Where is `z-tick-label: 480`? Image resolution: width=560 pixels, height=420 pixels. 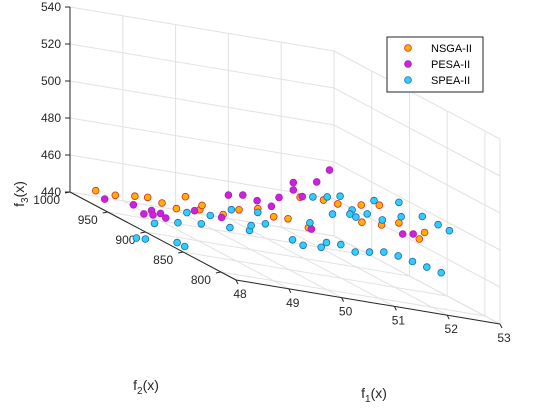
z-tick-label: 480 is located at coordinates (51, 118).